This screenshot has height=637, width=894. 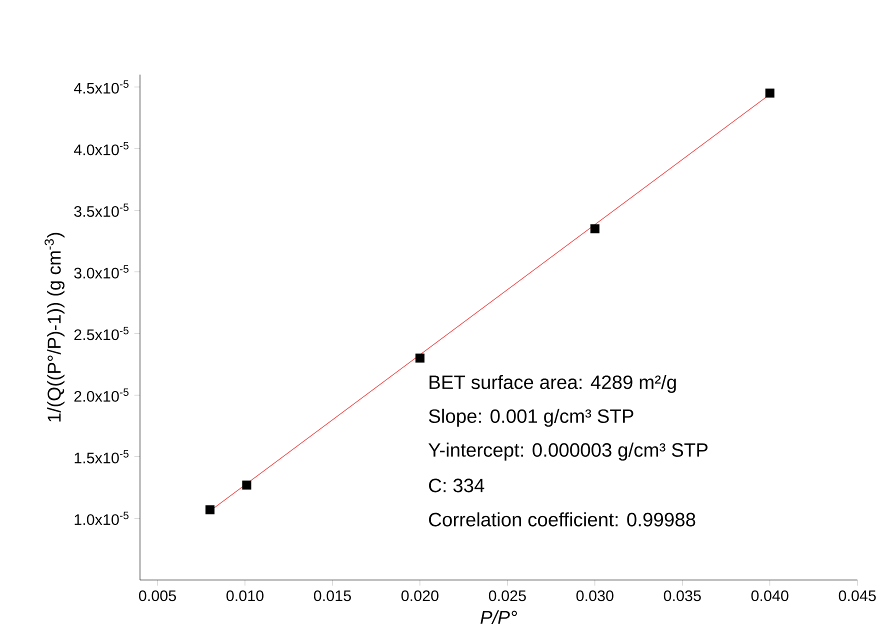 I want to click on x-tick-label: 0.010, so click(x=245, y=596).